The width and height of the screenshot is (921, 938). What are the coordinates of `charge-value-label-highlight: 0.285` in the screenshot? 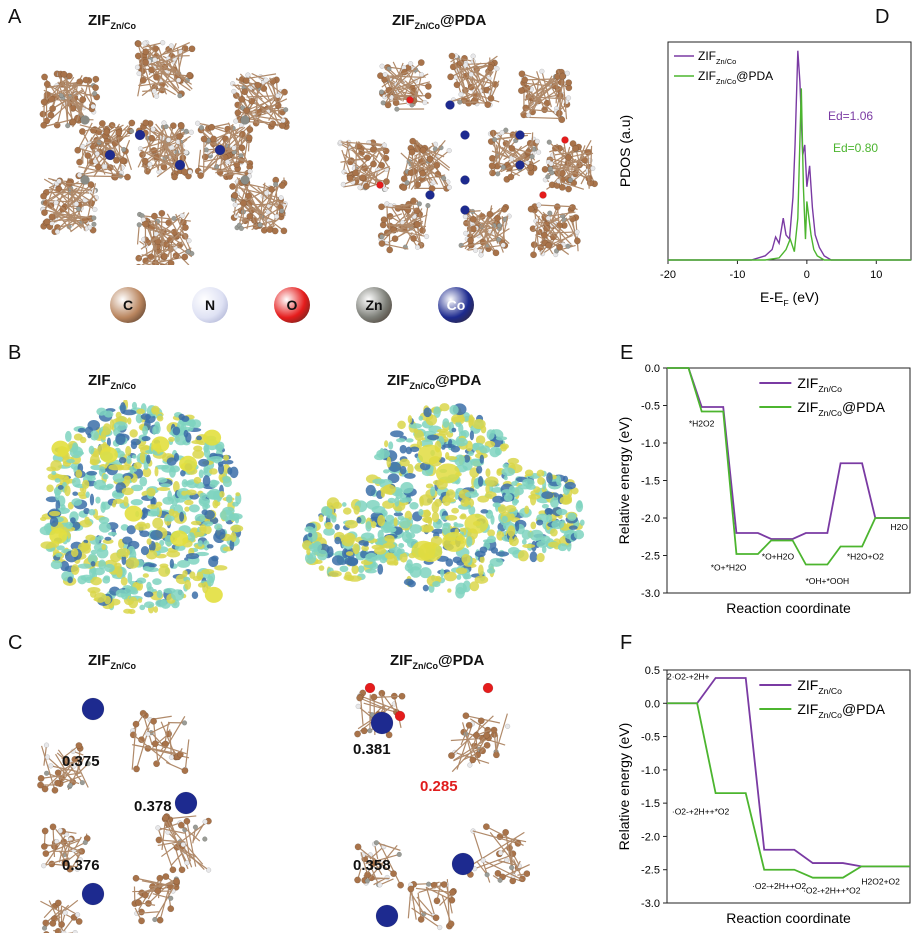 It's located at (439, 786).